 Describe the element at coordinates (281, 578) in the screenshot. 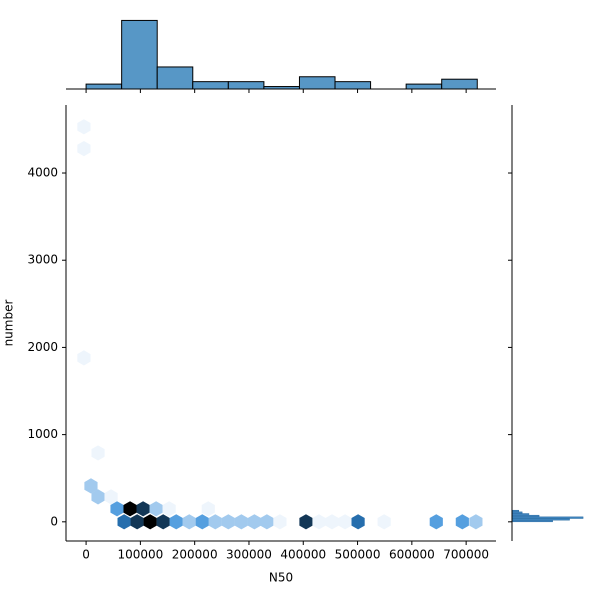

I see `x-axis-label: N50` at that location.